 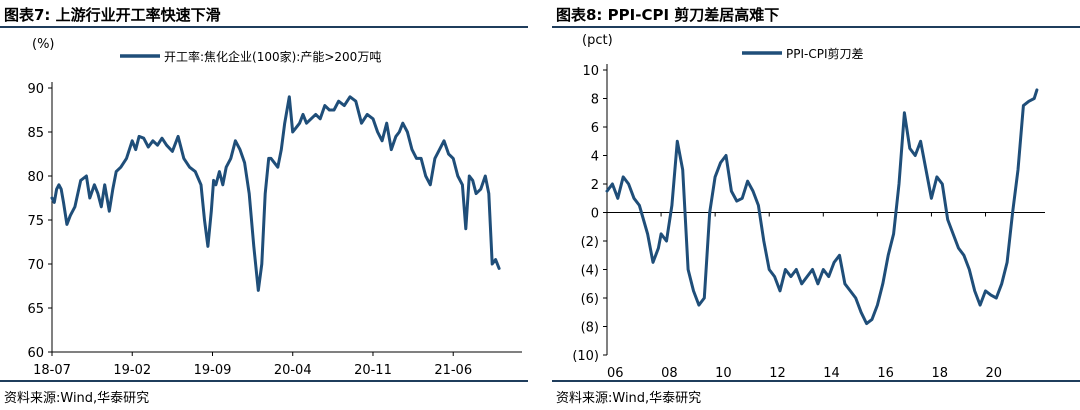 What do you see at coordinates (590, 299) in the screenshot?
I see `right-y-tick-label: (6)` at bounding box center [590, 299].